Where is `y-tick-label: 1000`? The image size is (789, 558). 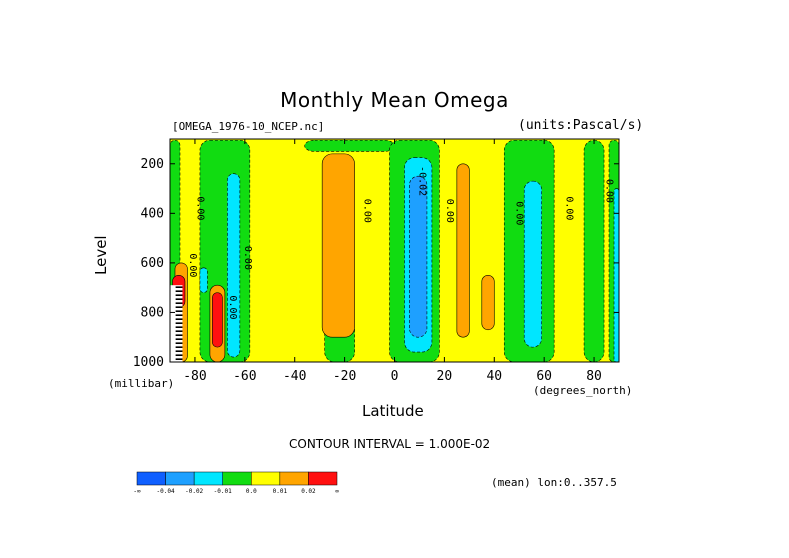 y-tick-label: 1000 is located at coordinates (148, 362).